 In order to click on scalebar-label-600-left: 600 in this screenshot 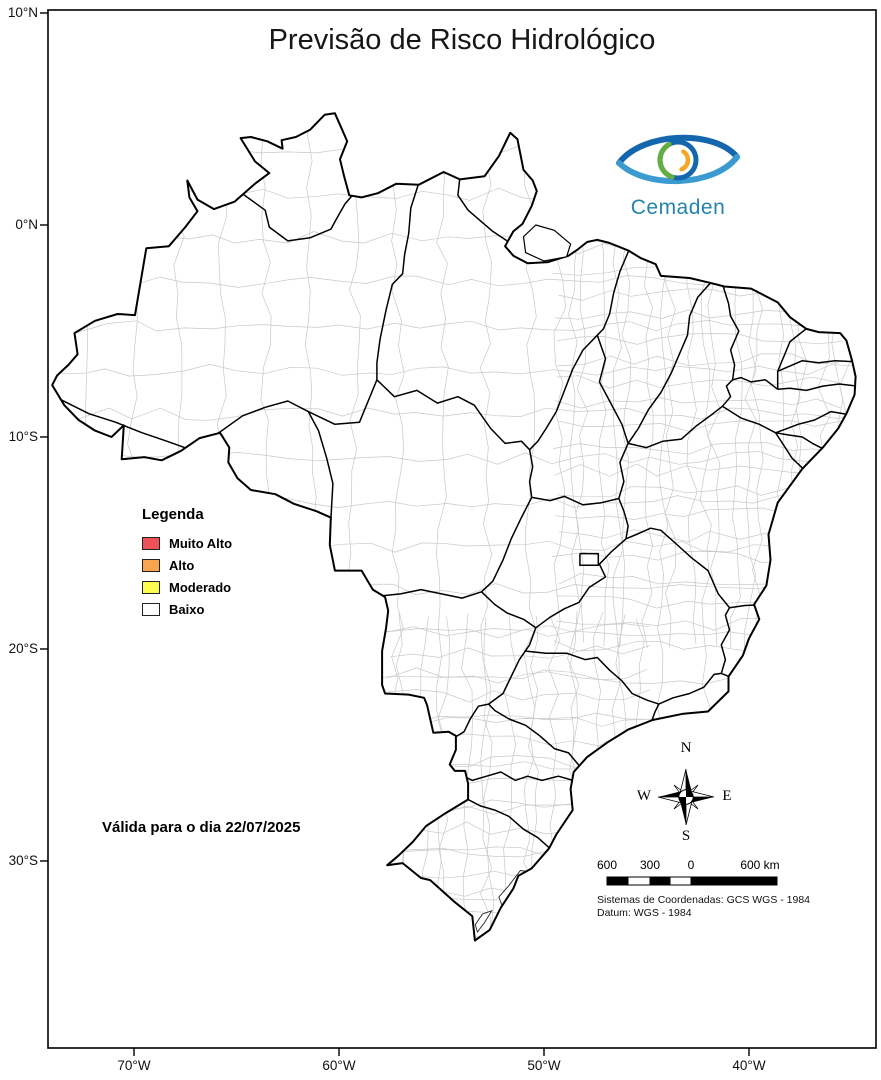, I will do `click(607, 865)`.